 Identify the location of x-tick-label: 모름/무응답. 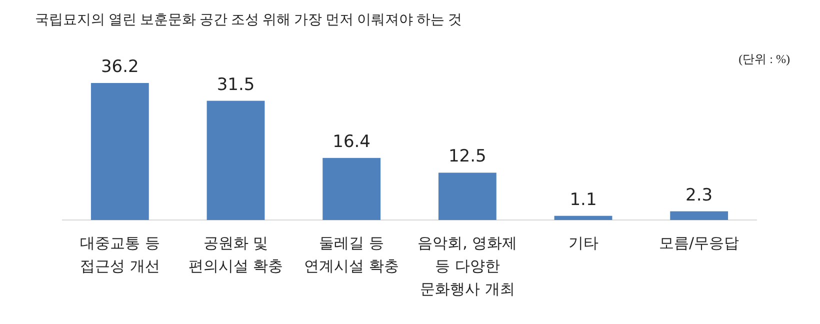
(699, 243).